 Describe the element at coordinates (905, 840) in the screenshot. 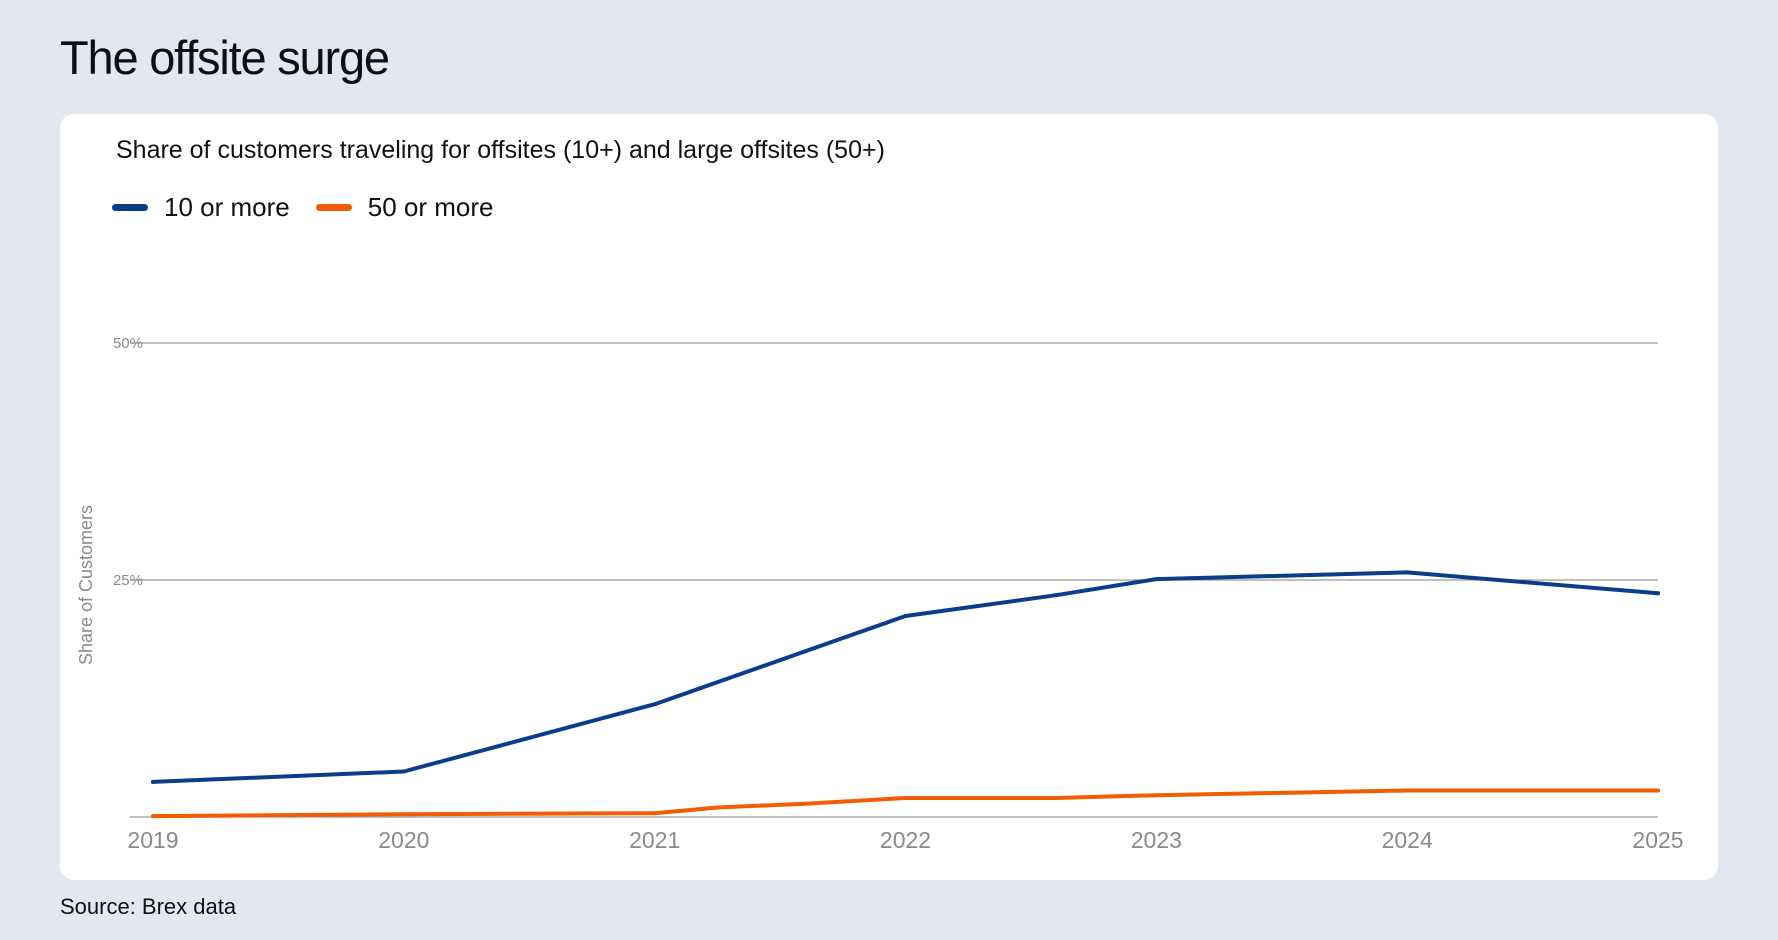

I see `x-tick-label-2022: 2022` at that location.